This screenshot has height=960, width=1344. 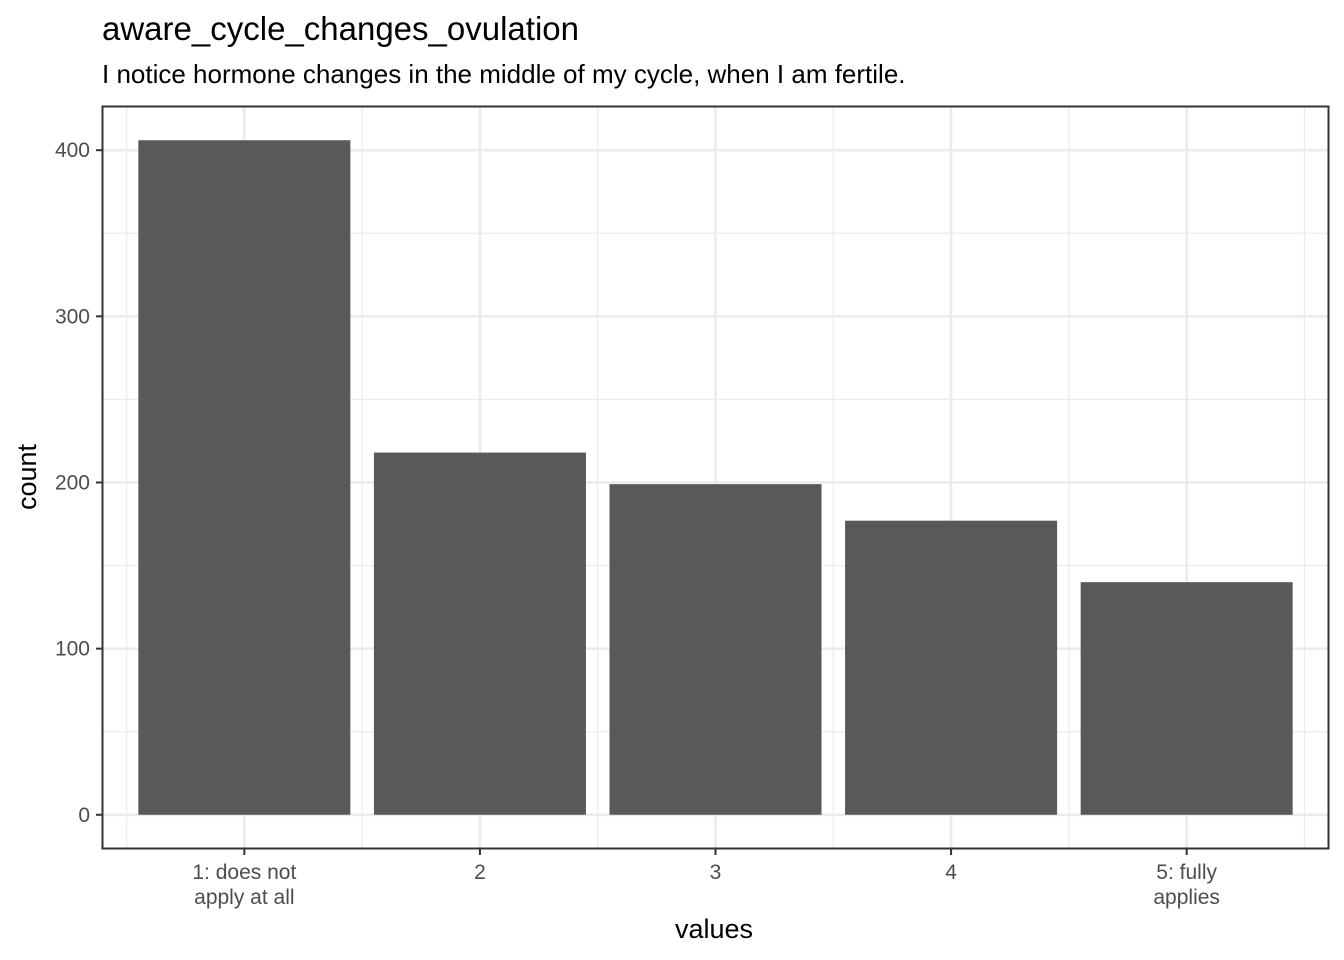 I want to click on x-tick-label: 5: fully applies, so click(x=1186, y=885).